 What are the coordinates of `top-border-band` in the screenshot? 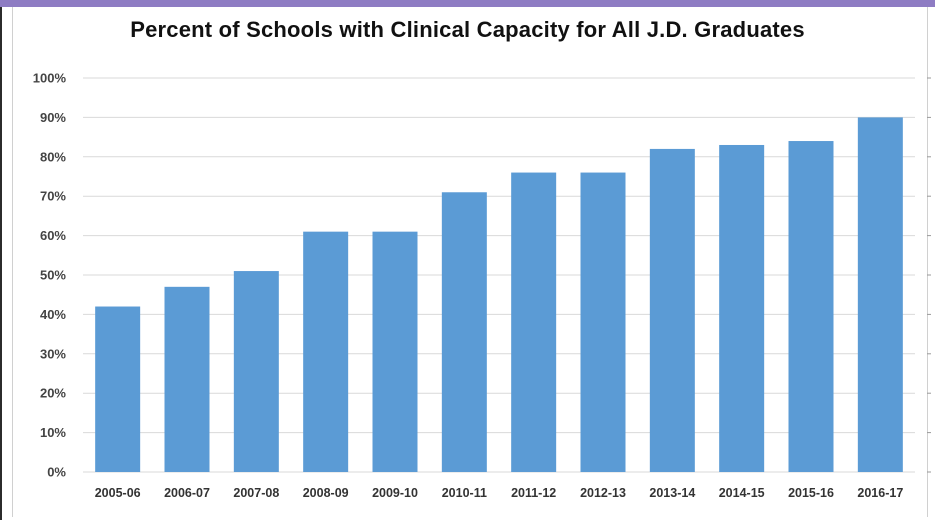 It's located at (467, 3).